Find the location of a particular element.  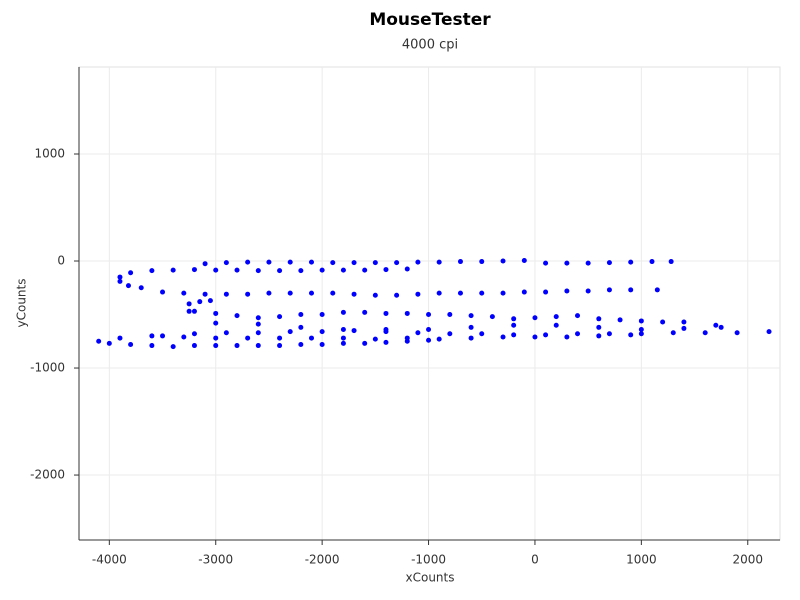

x-tick-label: -4000 is located at coordinates (109, 560).